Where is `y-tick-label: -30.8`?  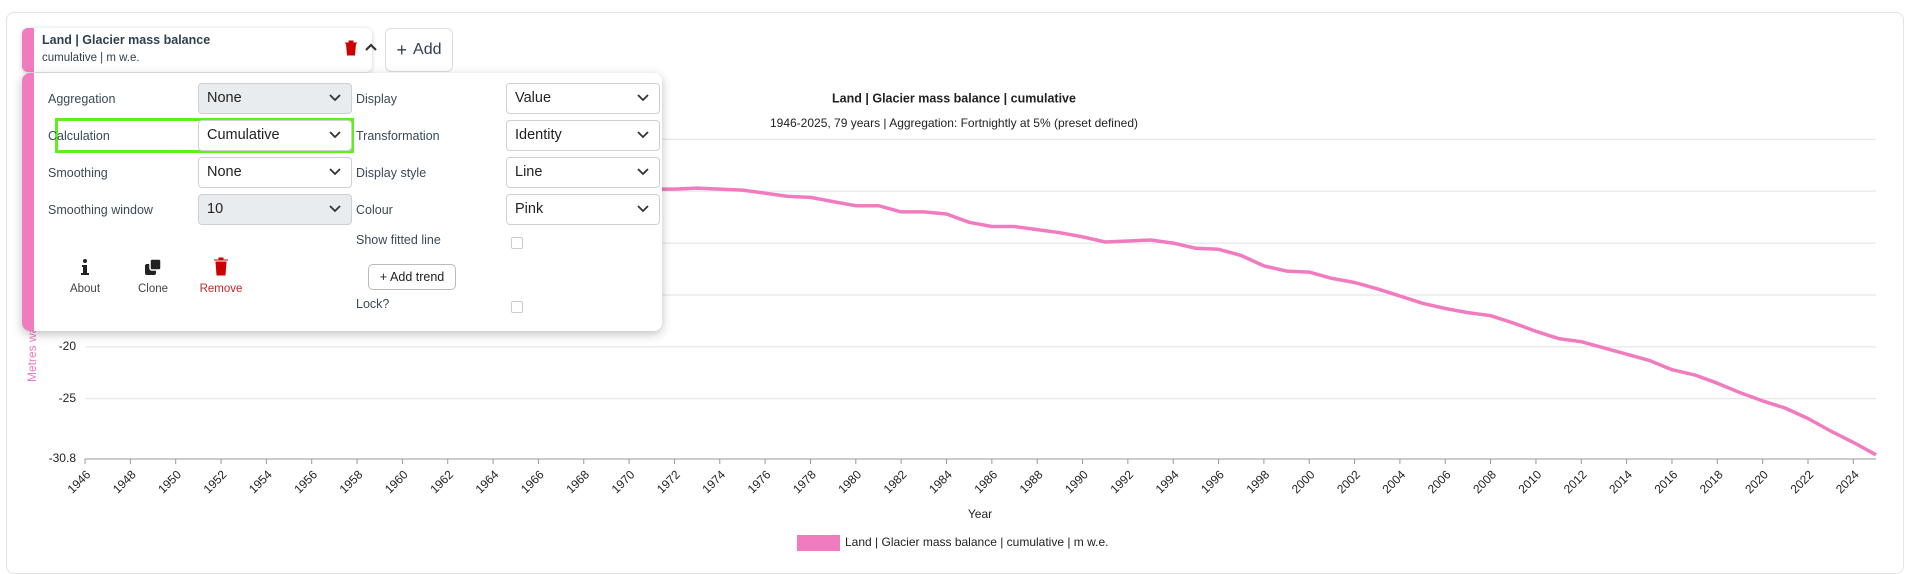 y-tick-label: -30.8 is located at coordinates (63, 458).